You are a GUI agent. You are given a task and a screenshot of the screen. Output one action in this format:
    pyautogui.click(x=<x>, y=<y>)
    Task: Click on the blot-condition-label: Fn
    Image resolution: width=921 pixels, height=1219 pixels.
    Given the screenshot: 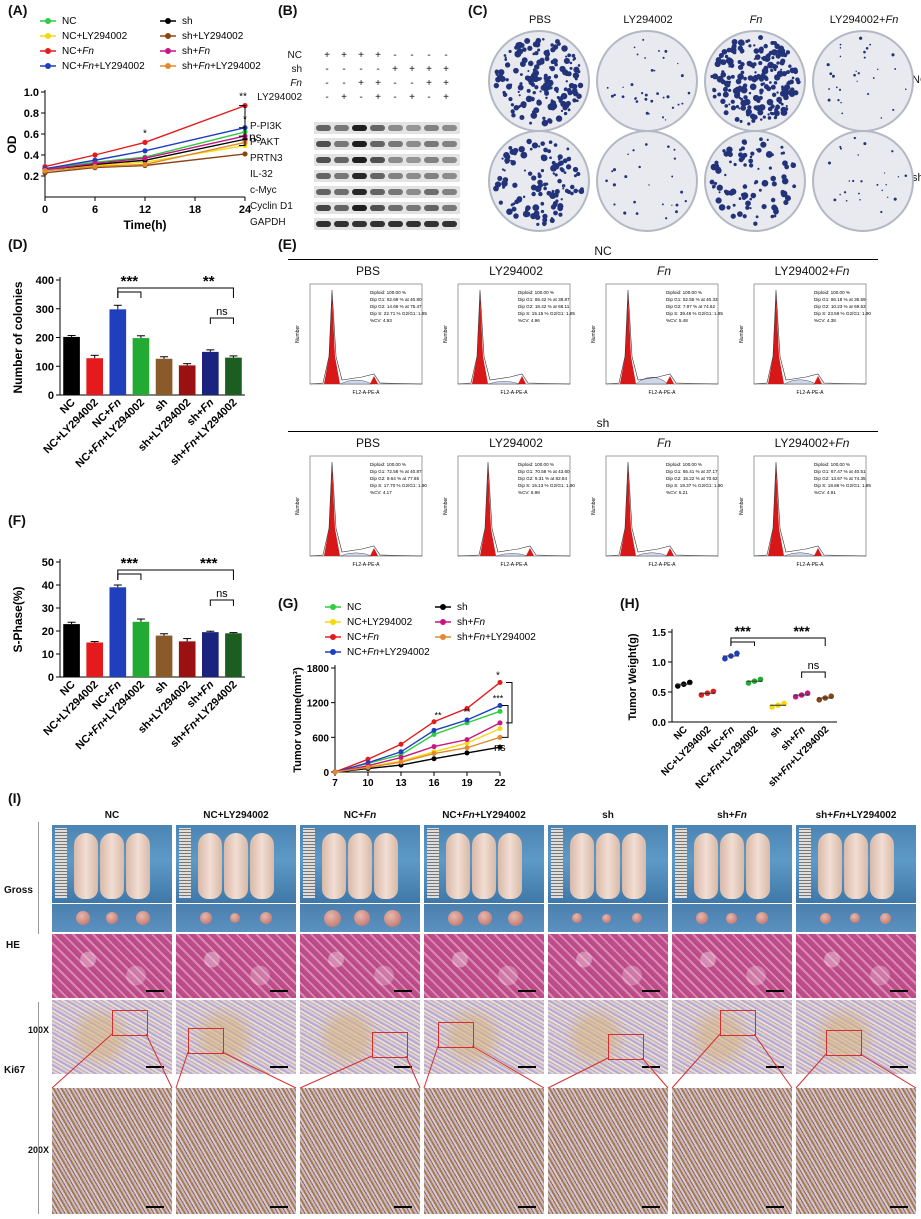 What is the action you would take?
    pyautogui.click(x=296, y=83)
    